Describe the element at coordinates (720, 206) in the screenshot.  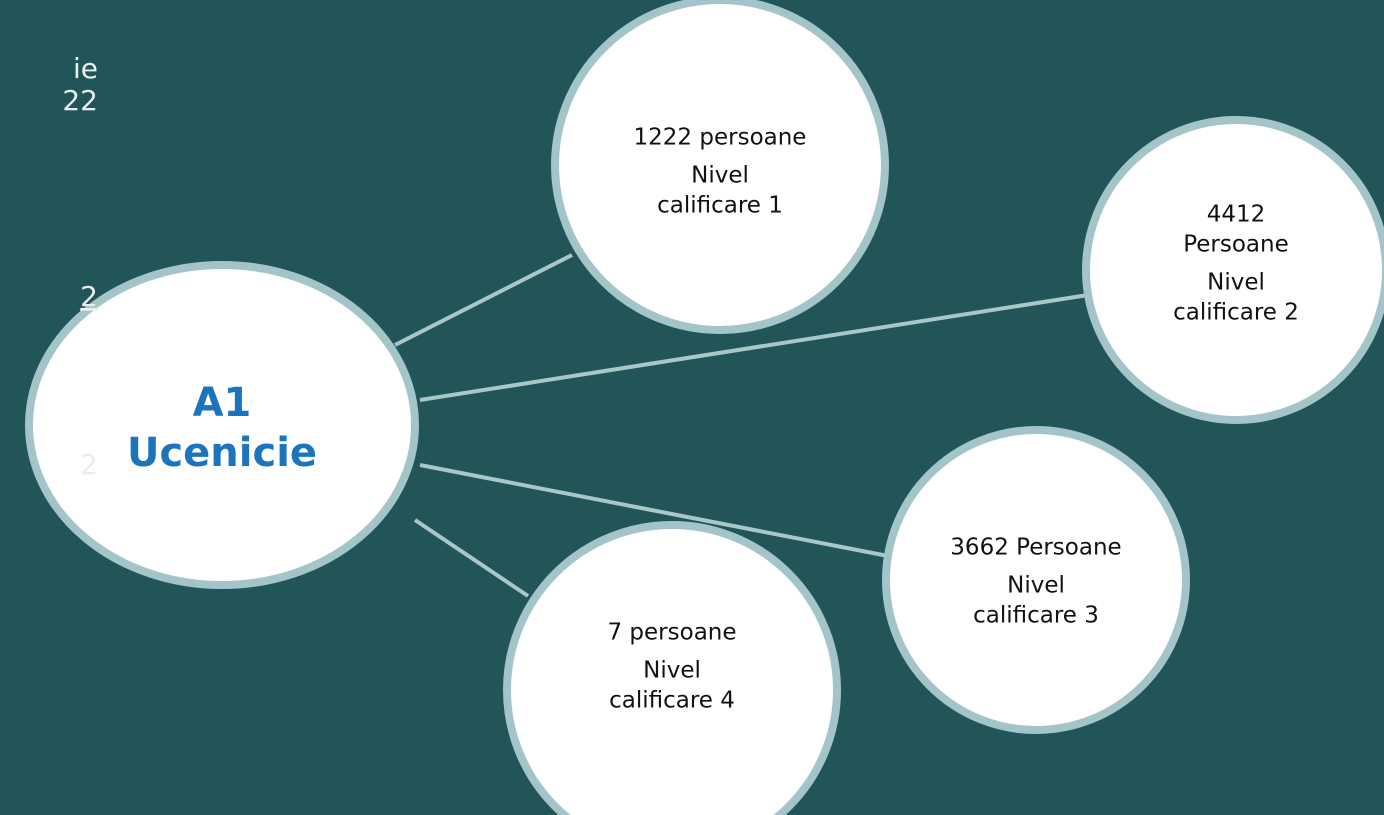
I see `node-label: calificare 1` at that location.